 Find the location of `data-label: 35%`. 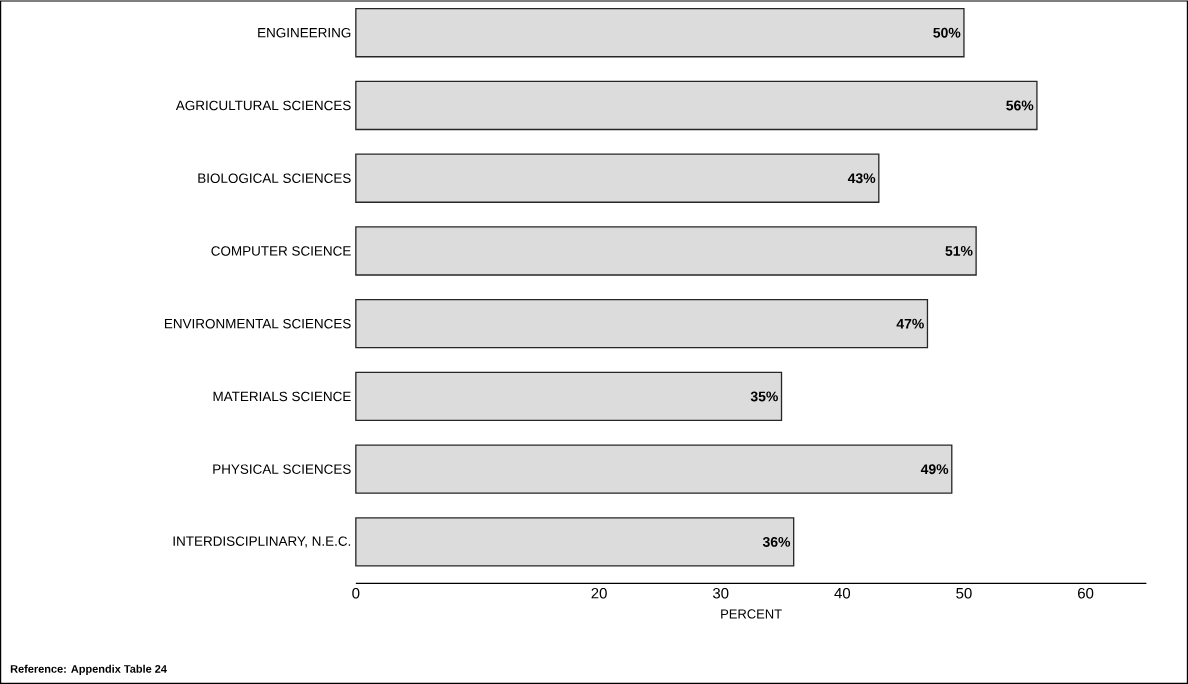

data-label: 35% is located at coordinates (764, 396).